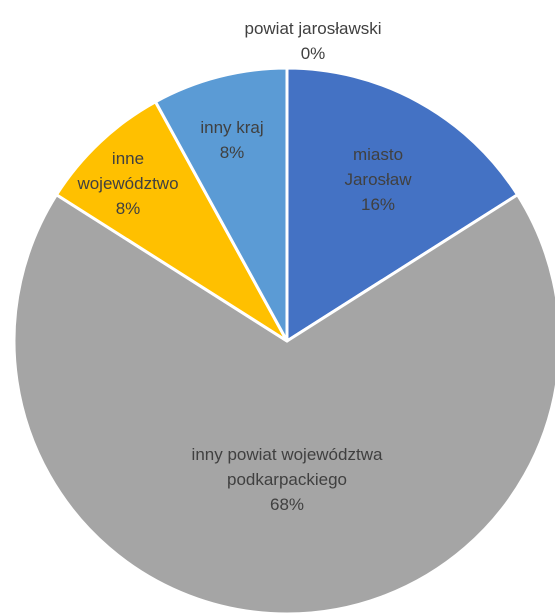 The height and width of the screenshot is (615, 555). Describe the element at coordinates (313, 28) in the screenshot. I see `pie-slice-label-line: powiat jarosławski` at that location.